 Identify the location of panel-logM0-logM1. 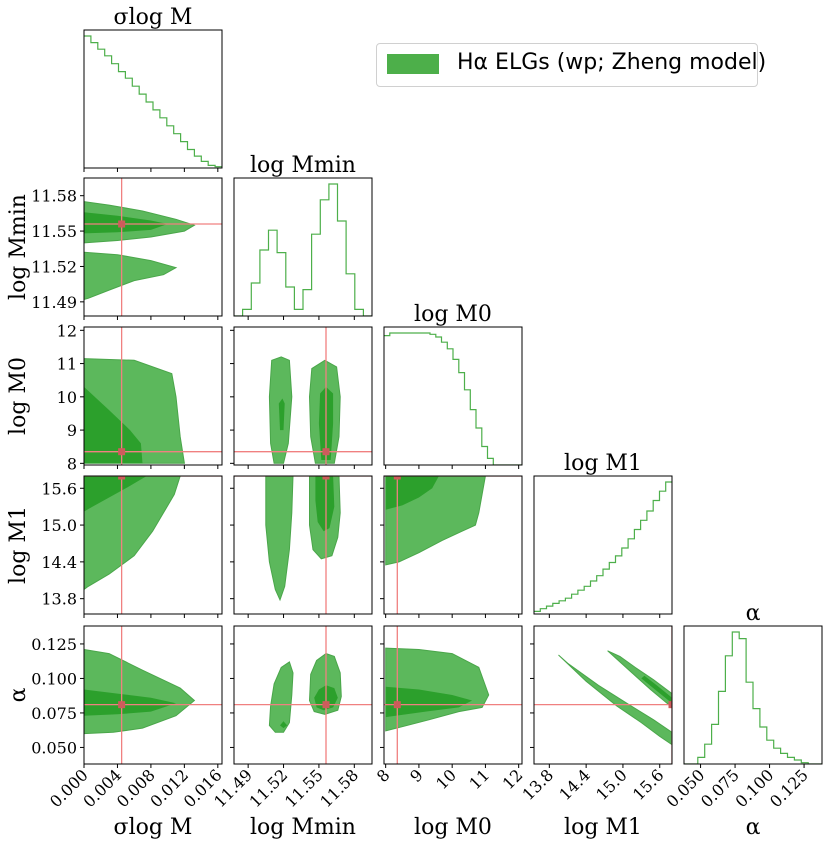
(453, 545).